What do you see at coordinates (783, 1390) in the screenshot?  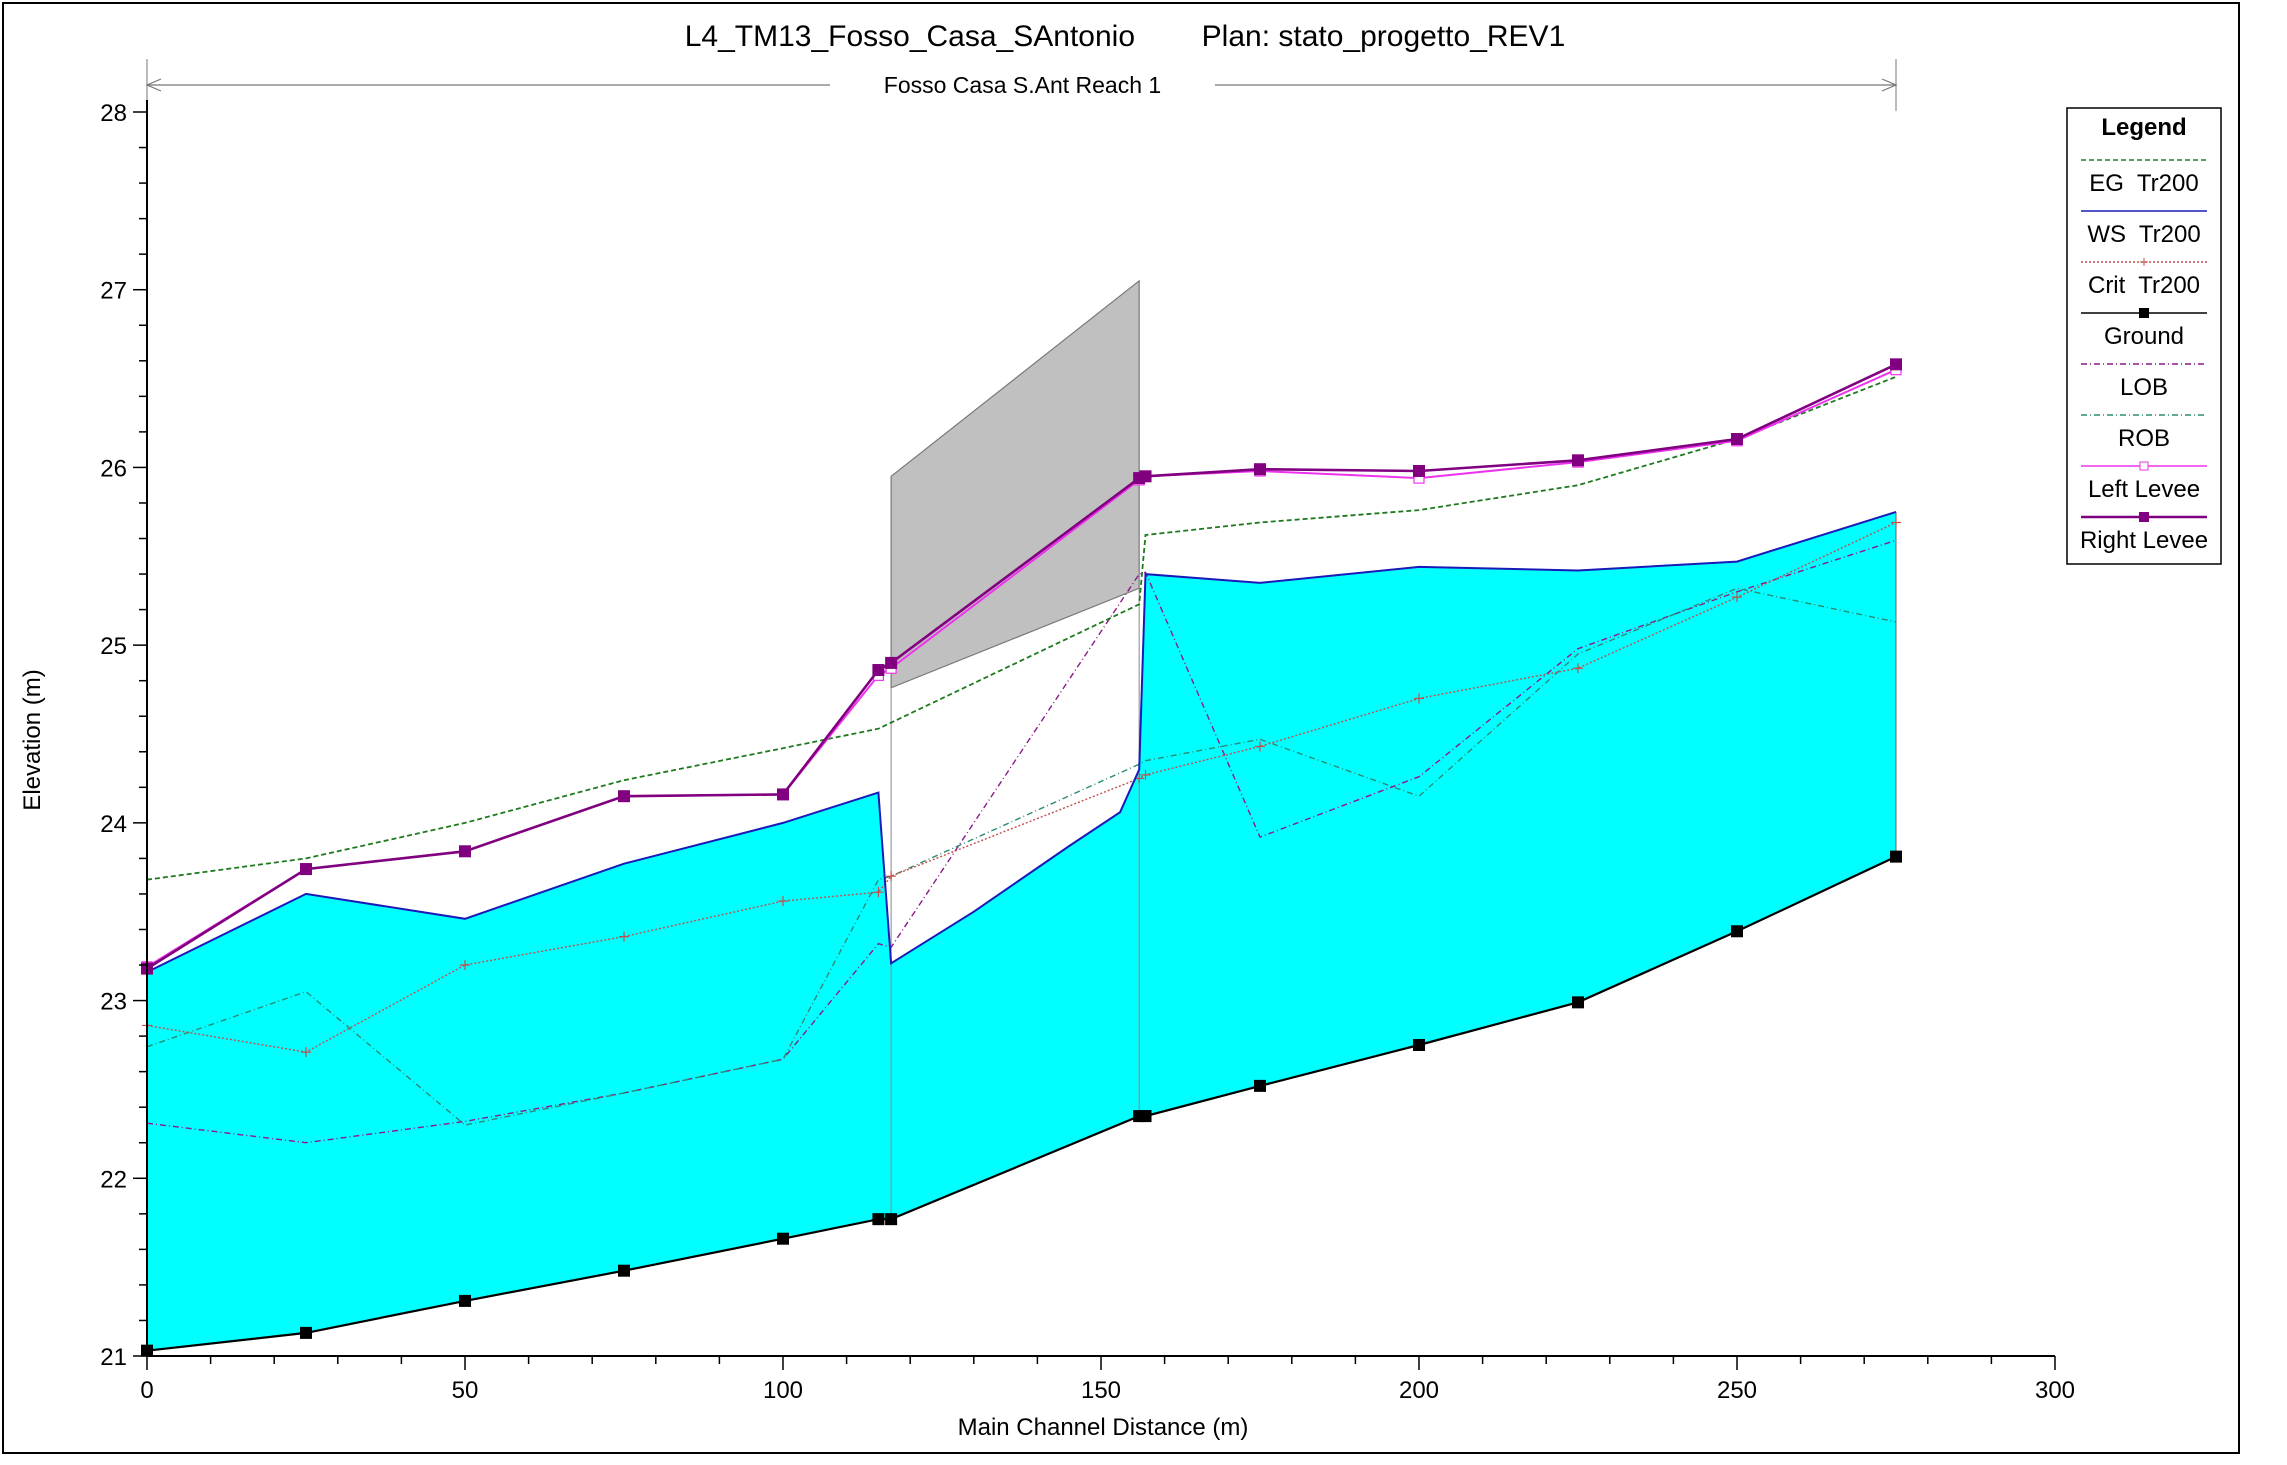 I see `x-tick-label: 100` at bounding box center [783, 1390].